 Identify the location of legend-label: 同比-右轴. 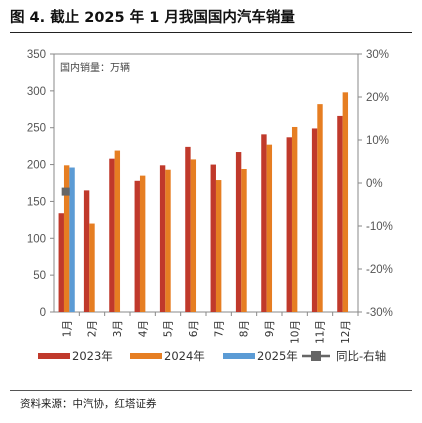
(361, 356).